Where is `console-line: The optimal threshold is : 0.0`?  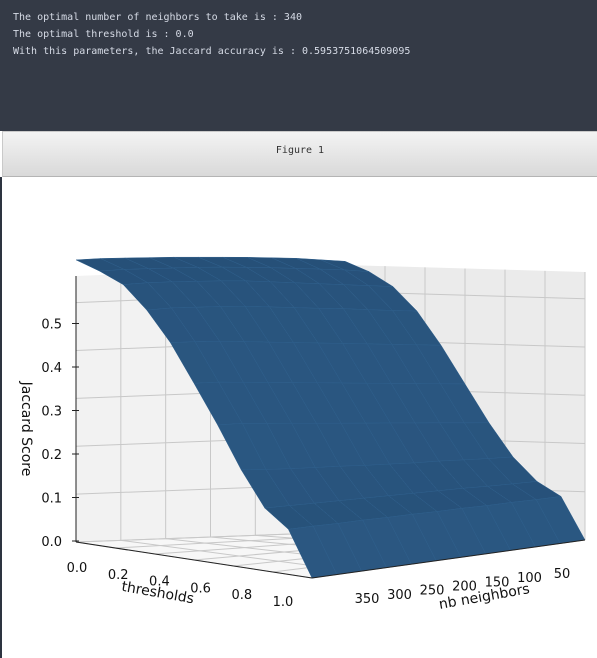 console-line: The optimal threshold is : 0.0 is located at coordinates (103, 34).